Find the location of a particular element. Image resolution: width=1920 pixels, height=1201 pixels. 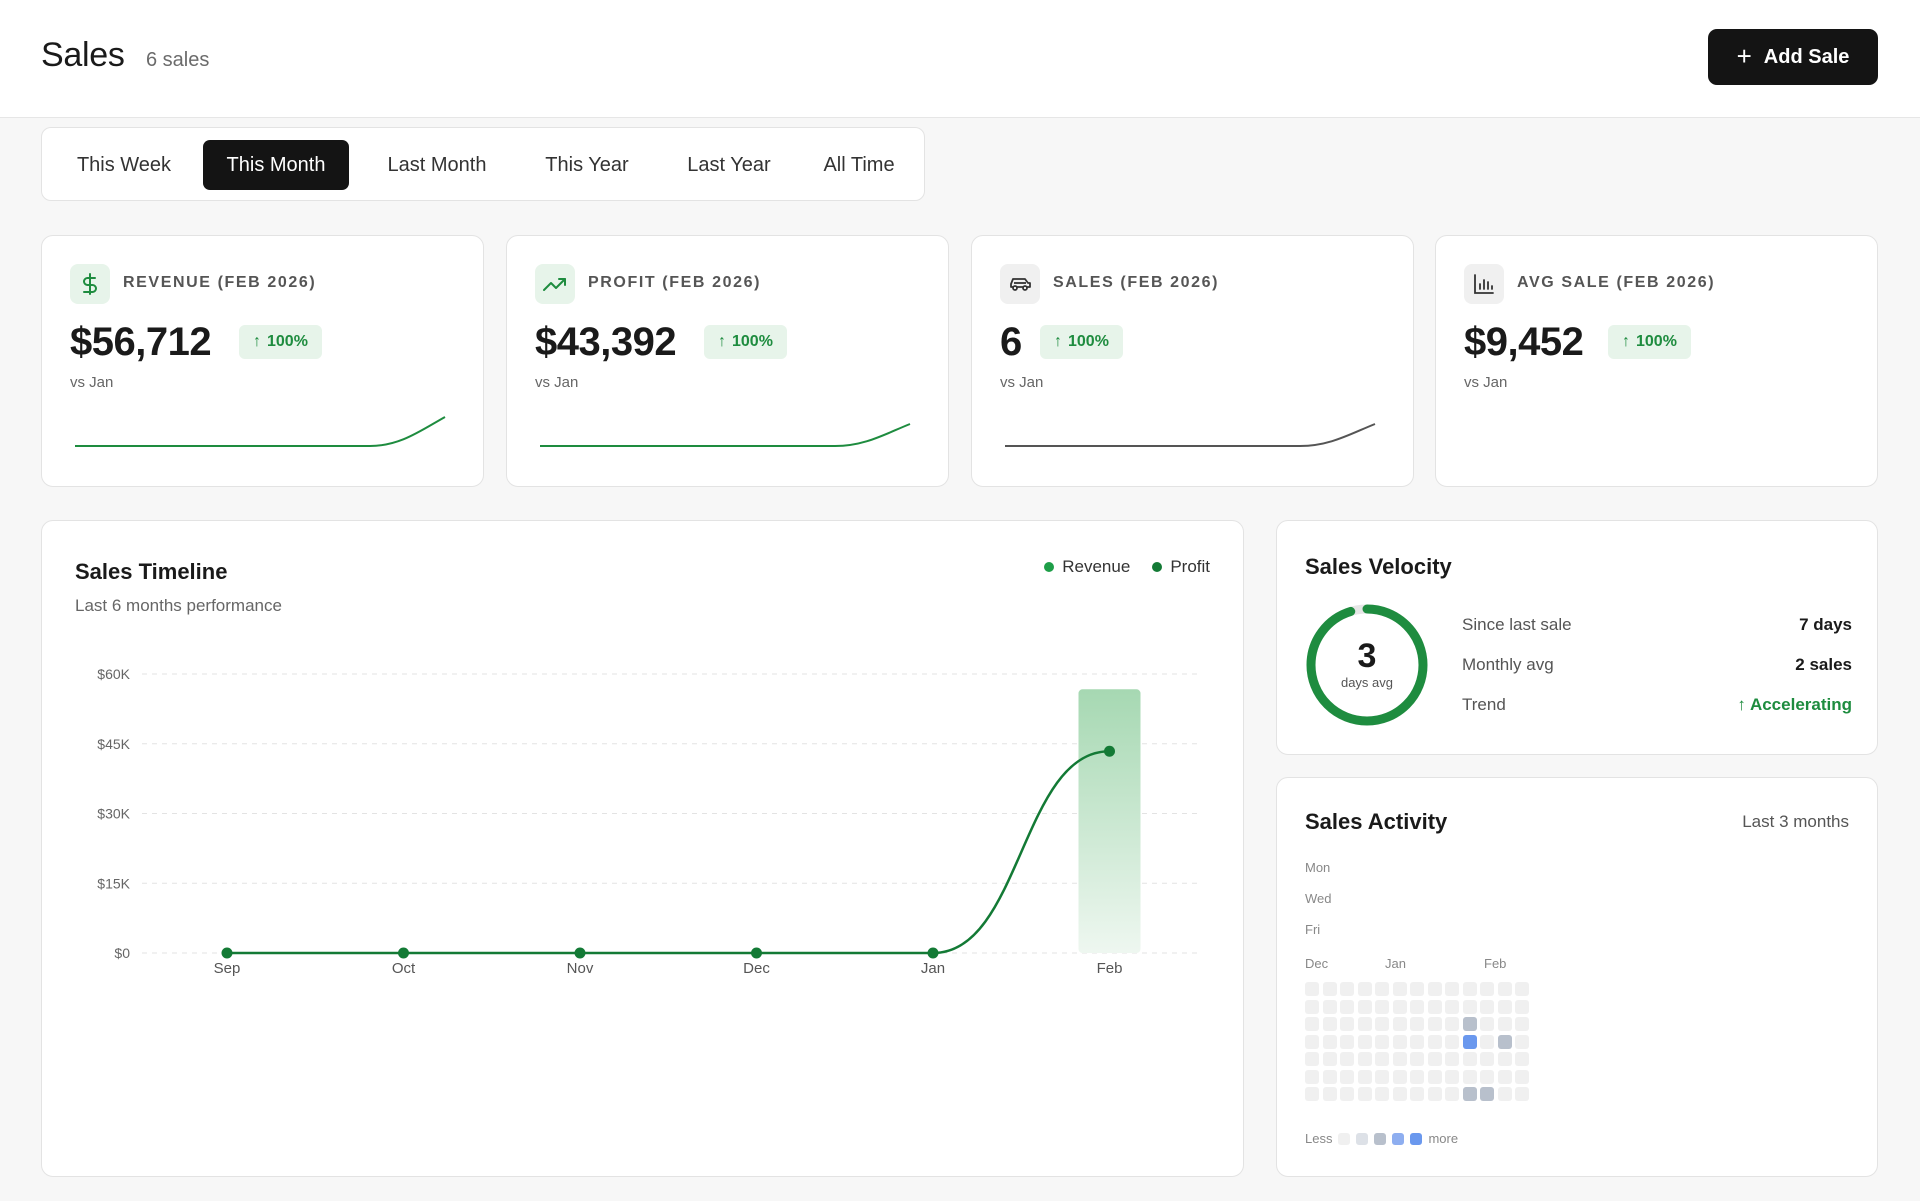

tab-last-year: Last Year is located at coordinates (729, 165).